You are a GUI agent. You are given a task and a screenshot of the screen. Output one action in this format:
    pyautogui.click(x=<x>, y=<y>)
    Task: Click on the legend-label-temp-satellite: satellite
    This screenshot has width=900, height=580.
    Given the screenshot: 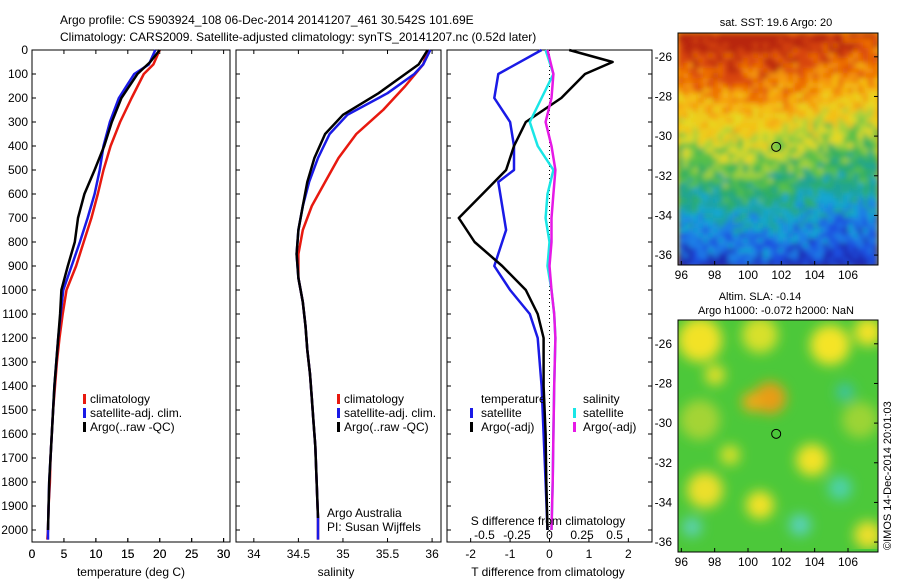 What is the action you would take?
    pyautogui.click(x=501, y=413)
    